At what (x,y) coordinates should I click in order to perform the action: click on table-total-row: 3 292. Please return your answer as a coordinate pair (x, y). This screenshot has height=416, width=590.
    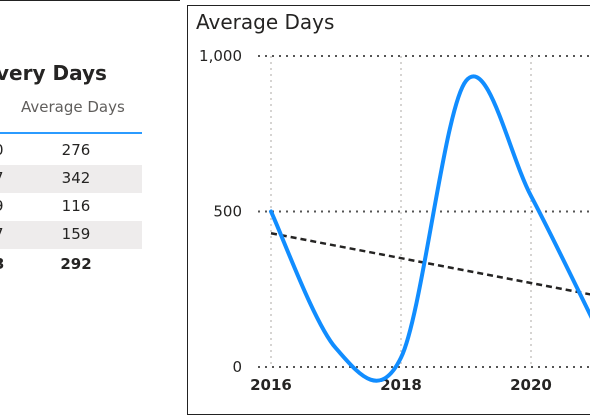
    Looking at the image, I should click on (71, 265).